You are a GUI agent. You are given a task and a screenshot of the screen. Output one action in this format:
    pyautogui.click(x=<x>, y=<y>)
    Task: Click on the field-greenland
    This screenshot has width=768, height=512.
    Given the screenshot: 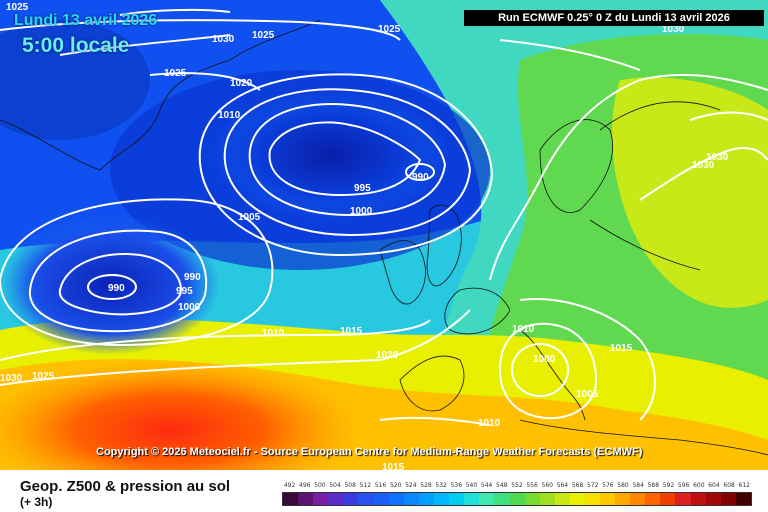 What is the action you would take?
    pyautogui.click(x=75, y=80)
    